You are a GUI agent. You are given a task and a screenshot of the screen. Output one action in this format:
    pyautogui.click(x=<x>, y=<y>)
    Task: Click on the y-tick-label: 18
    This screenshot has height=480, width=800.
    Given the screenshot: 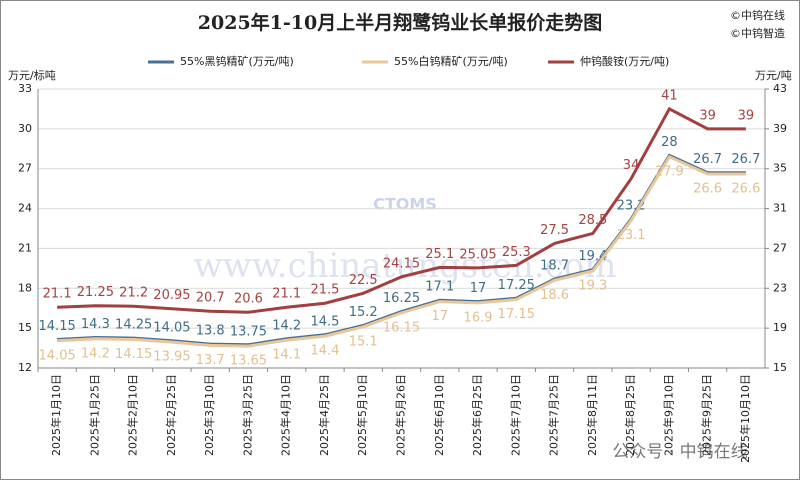 What is the action you would take?
    pyautogui.click(x=25, y=287)
    